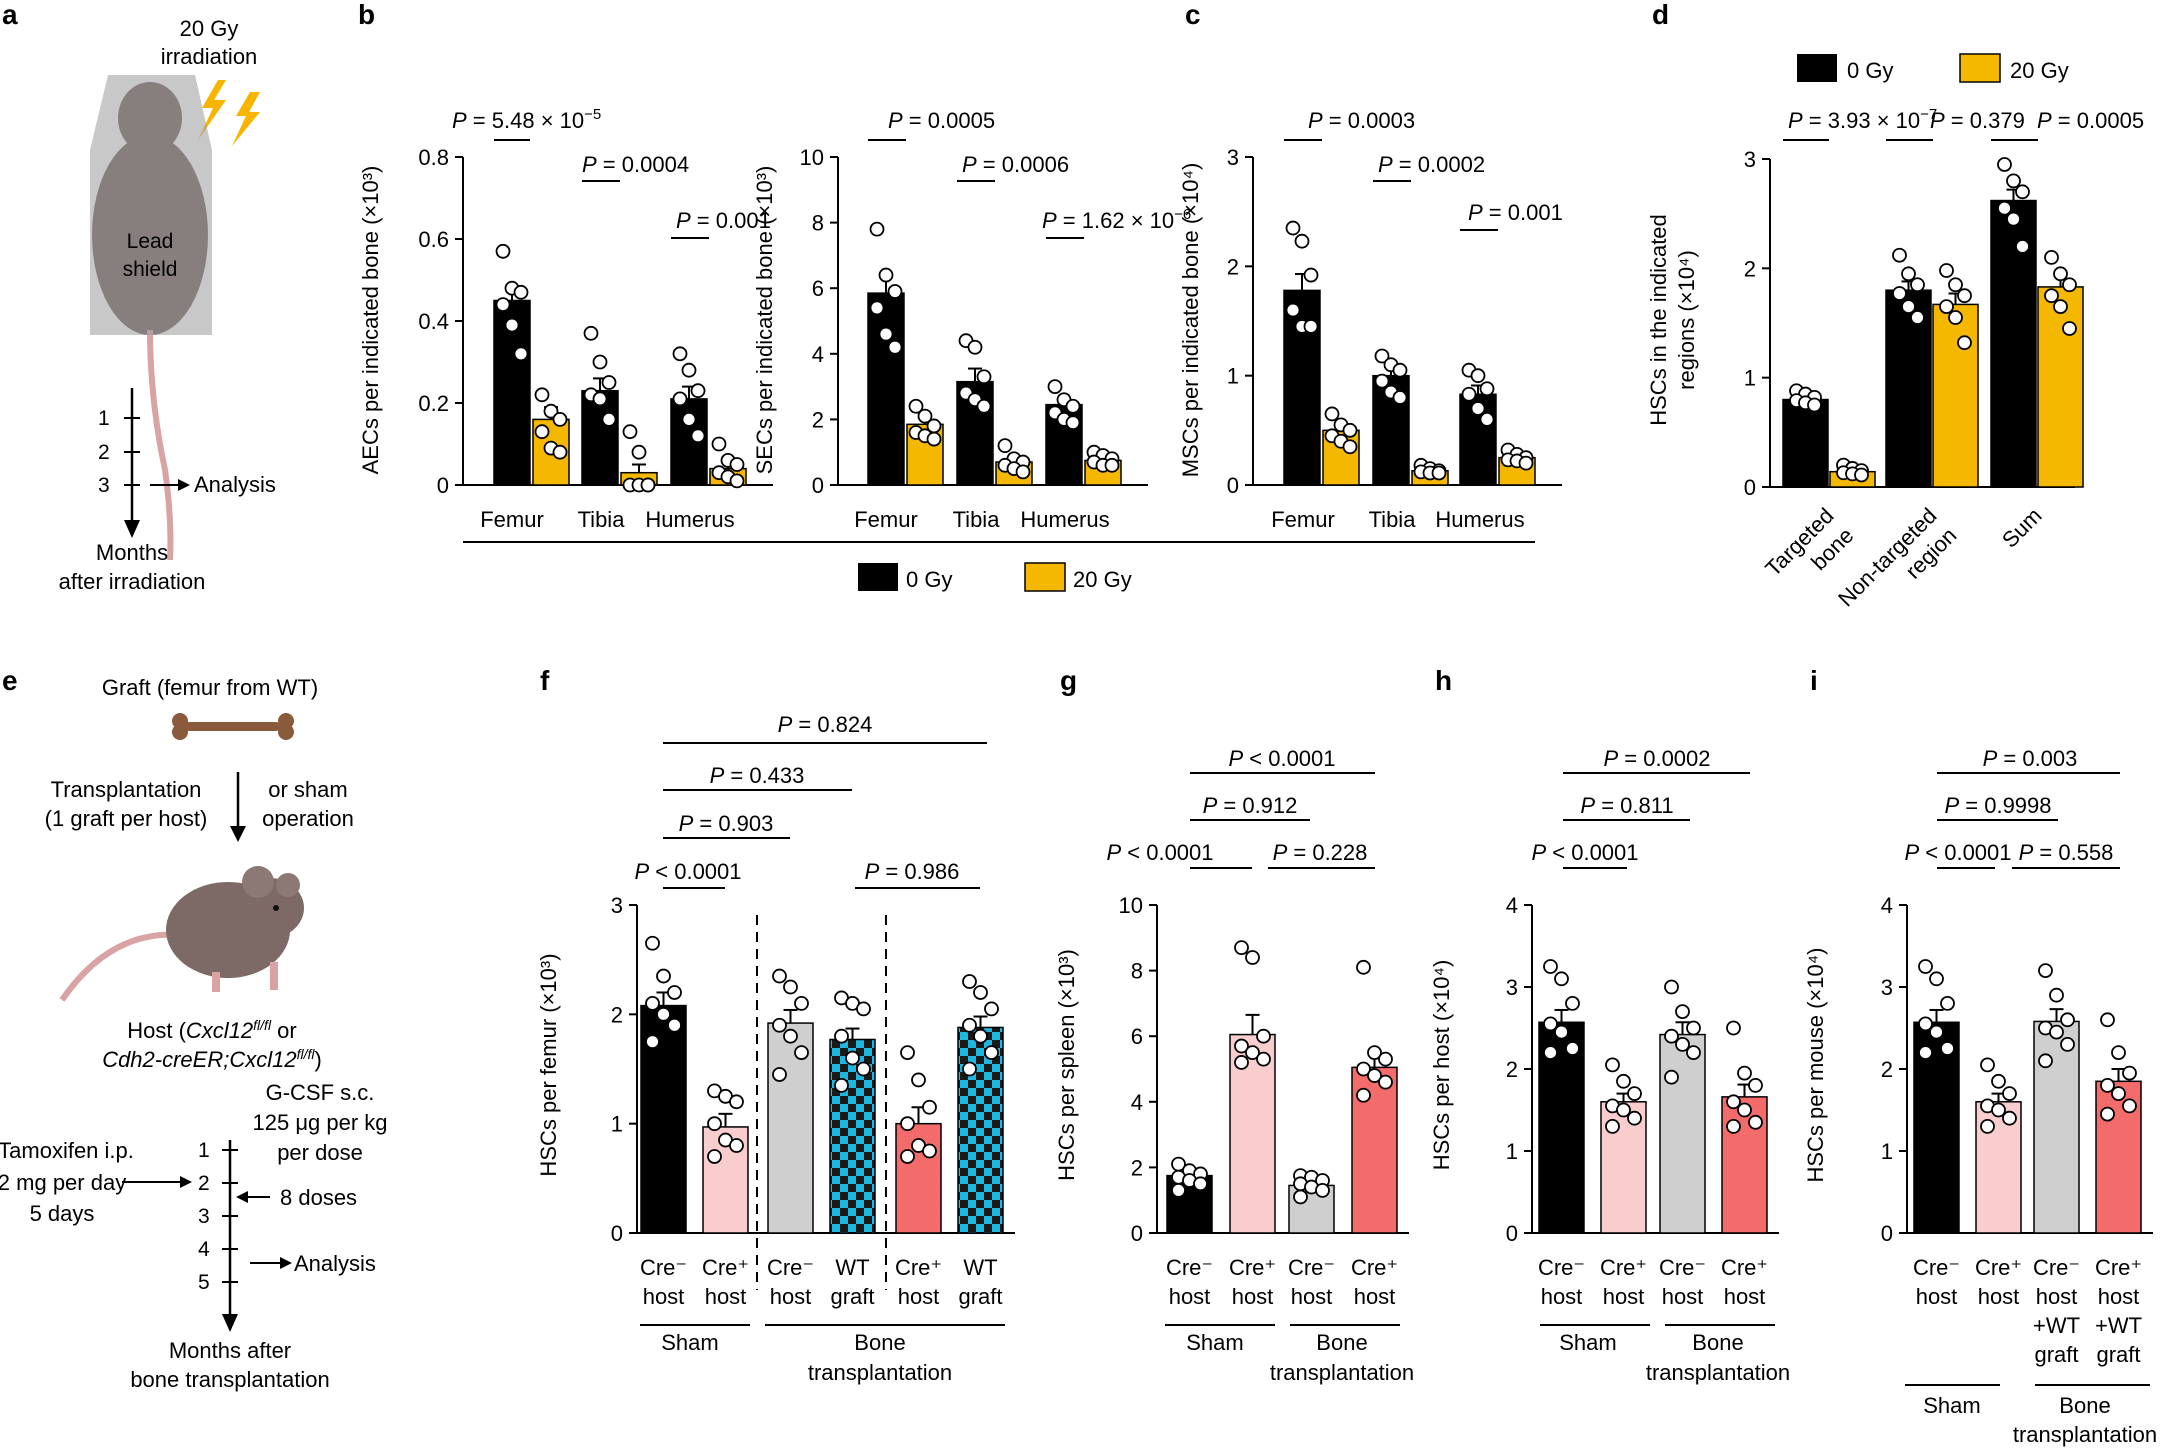 Image resolution: width=2165 pixels, height=1450 pixels. Describe the element at coordinates (764, 320) in the screenshot. I see `y-axis-label: SECs per indicated bone (×10³)` at that location.